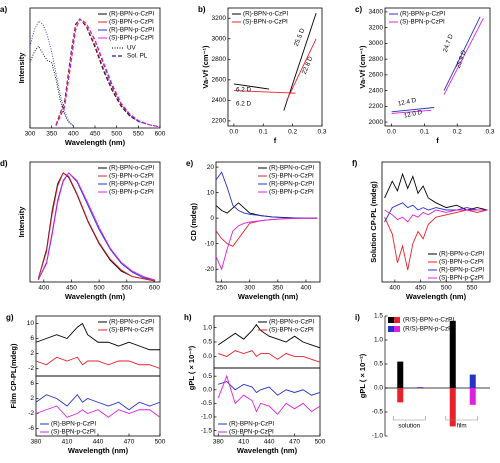 The height and width of the screenshot is (463, 500). What do you see at coordinates (355, 163) in the screenshot?
I see `panel-label: f)` at bounding box center [355, 163].